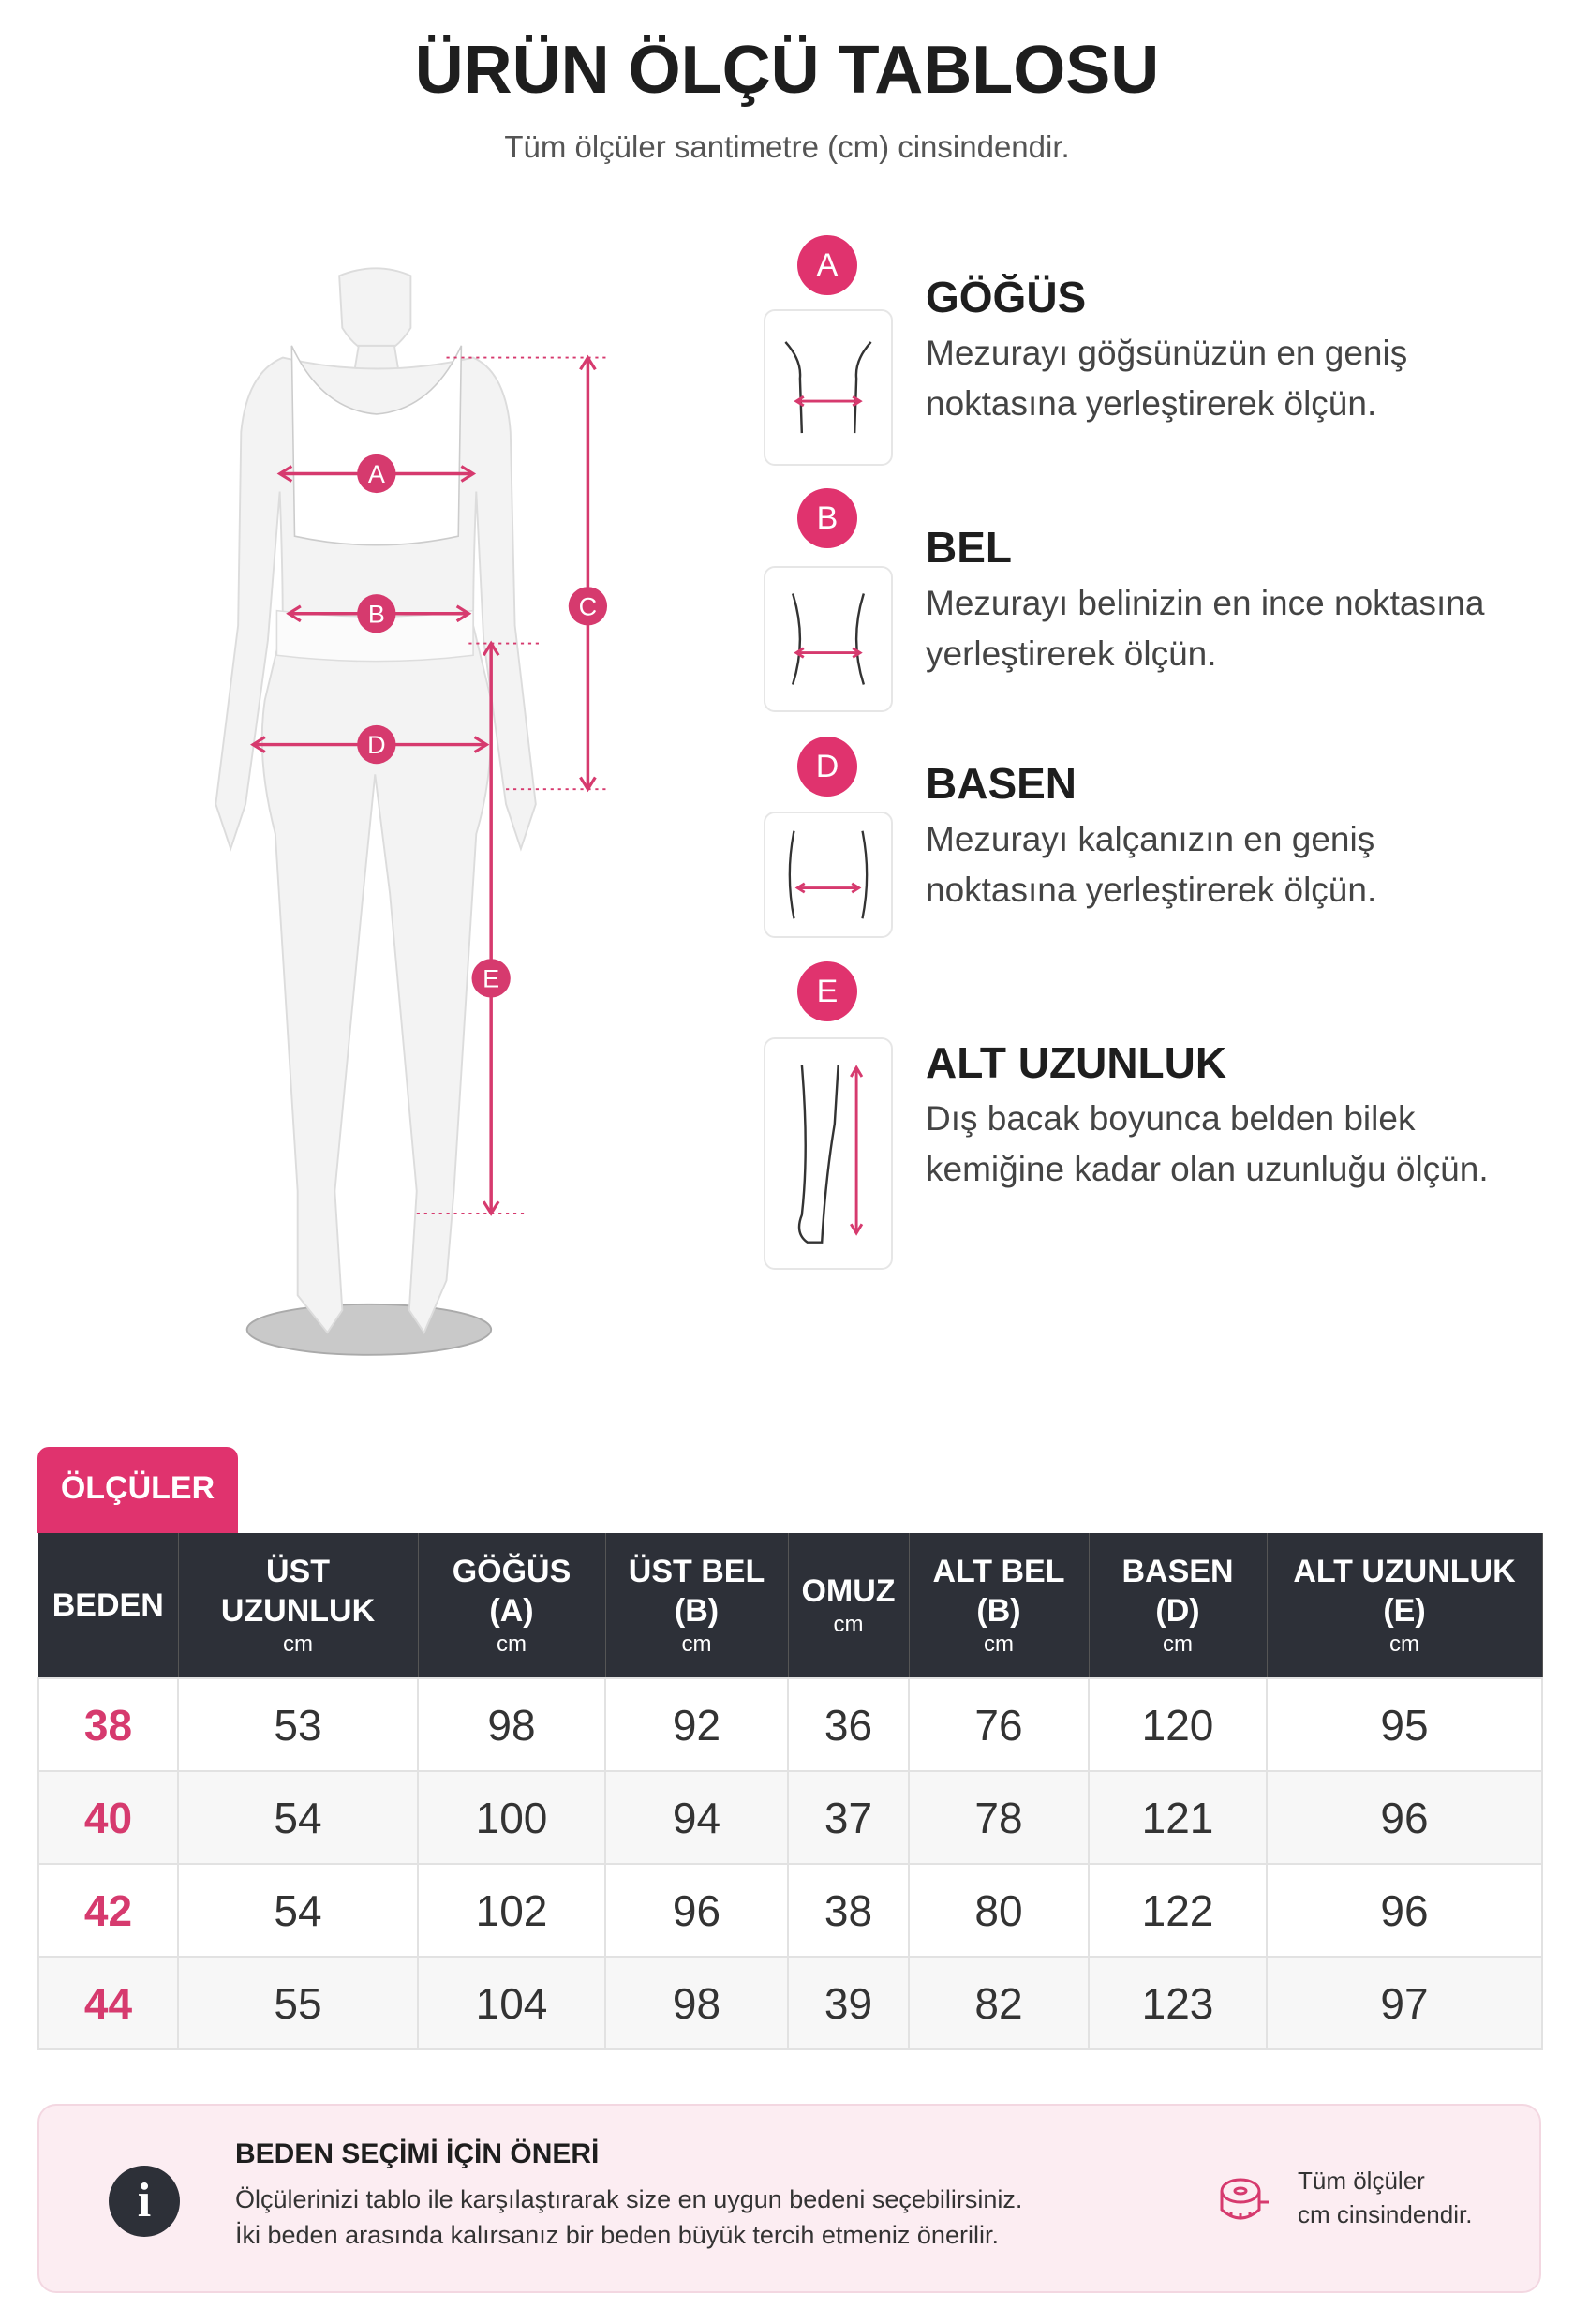 The width and height of the screenshot is (1574, 2324). I want to click on value-cell: 104, so click(512, 2003).